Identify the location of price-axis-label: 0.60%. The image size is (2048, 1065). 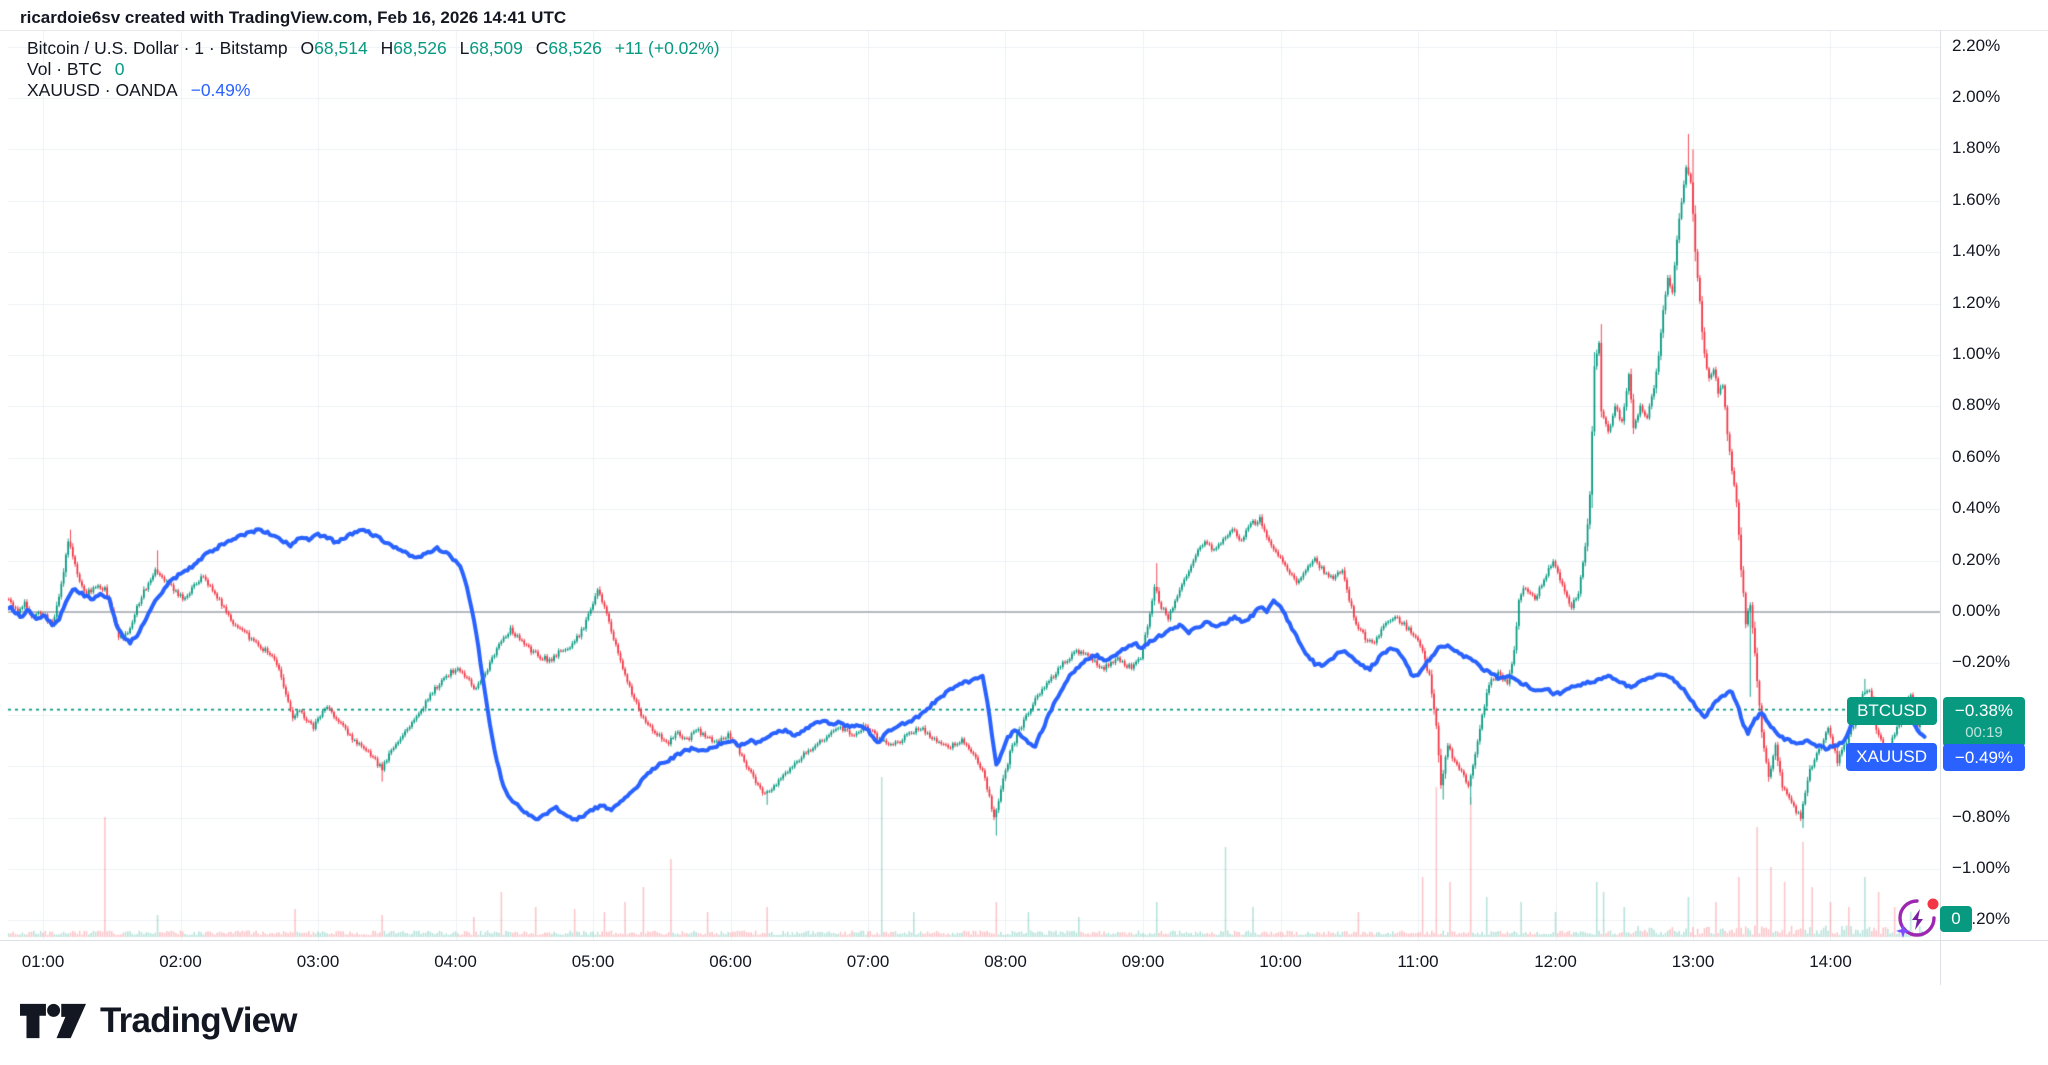
(1976, 456).